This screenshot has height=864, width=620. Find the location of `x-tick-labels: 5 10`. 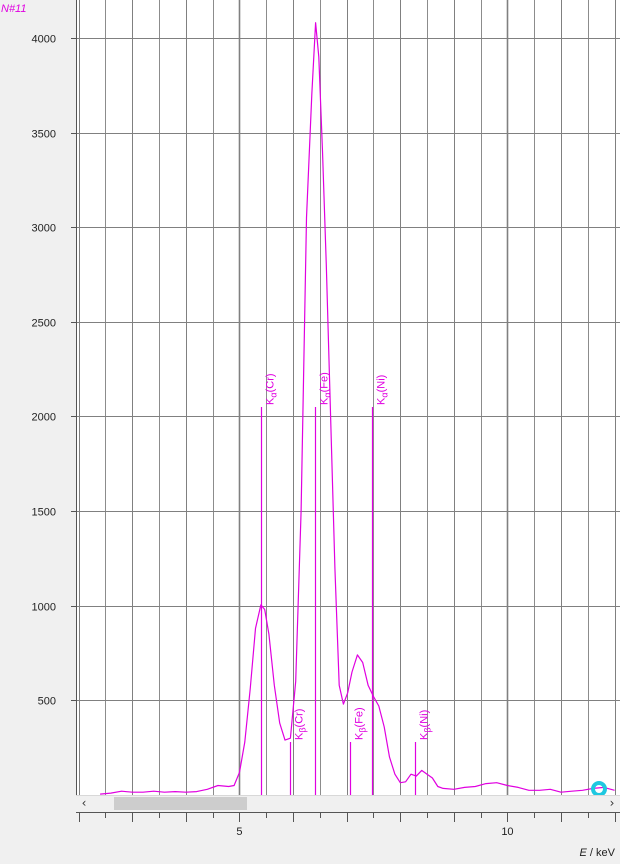

x-tick-labels: 5 10 is located at coordinates (374, 832).